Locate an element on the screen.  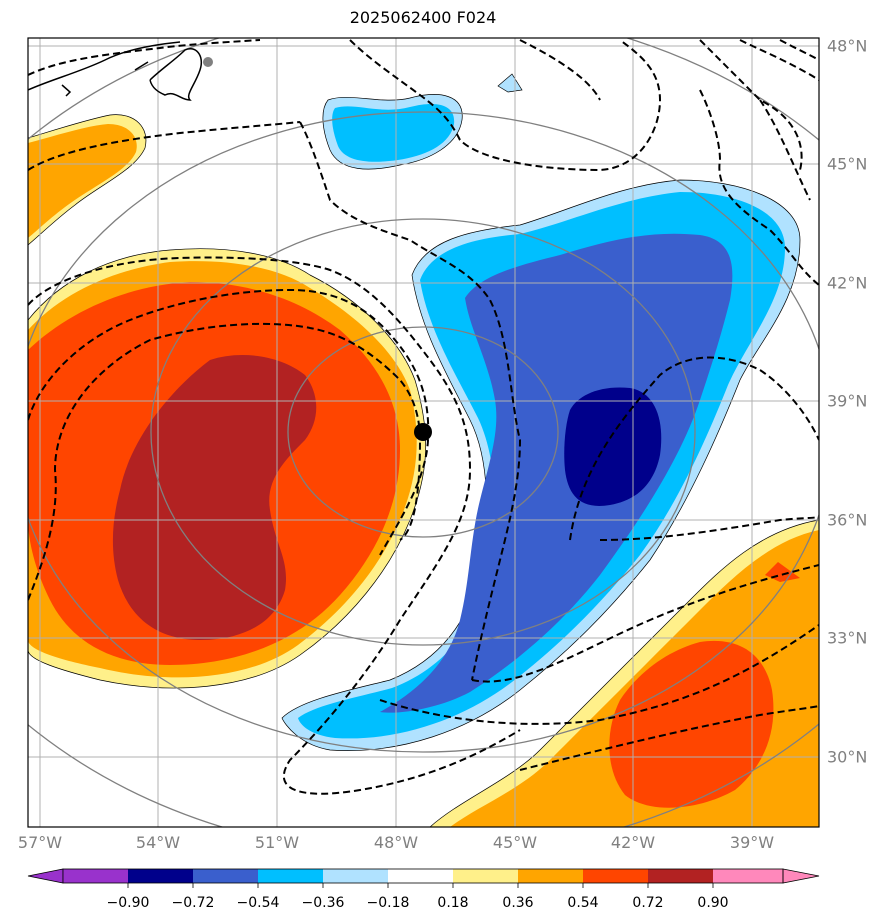
colorbar-label: 0.36 is located at coordinates (518, 903).